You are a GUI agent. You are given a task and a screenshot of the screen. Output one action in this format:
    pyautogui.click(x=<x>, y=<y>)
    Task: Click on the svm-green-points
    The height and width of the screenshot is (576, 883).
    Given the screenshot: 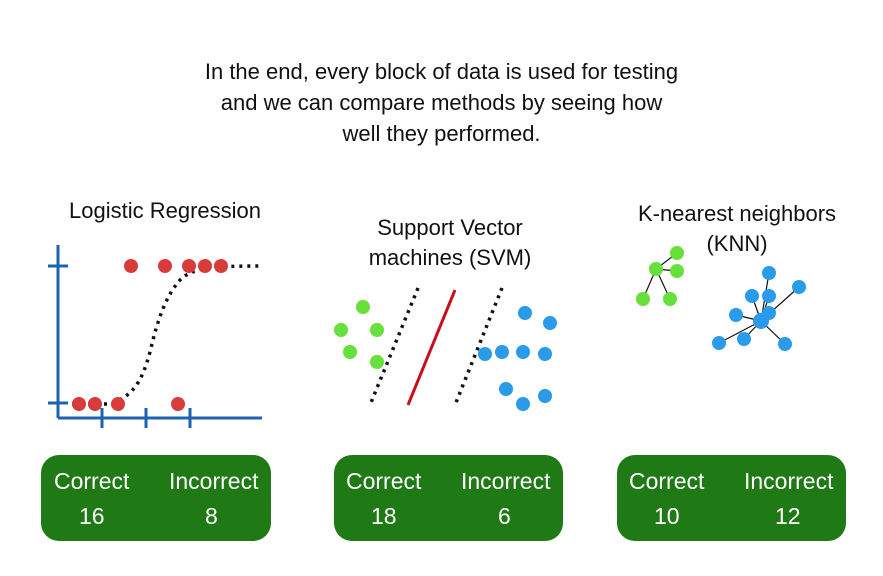 What is the action you would take?
    pyautogui.click(x=359, y=334)
    